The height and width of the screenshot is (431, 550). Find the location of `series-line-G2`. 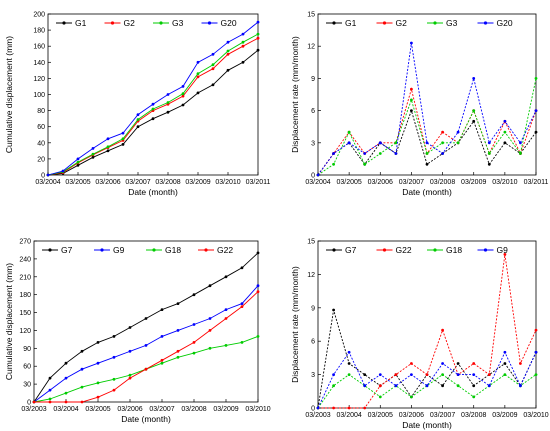

series-line-G2 is located at coordinates (427, 131).